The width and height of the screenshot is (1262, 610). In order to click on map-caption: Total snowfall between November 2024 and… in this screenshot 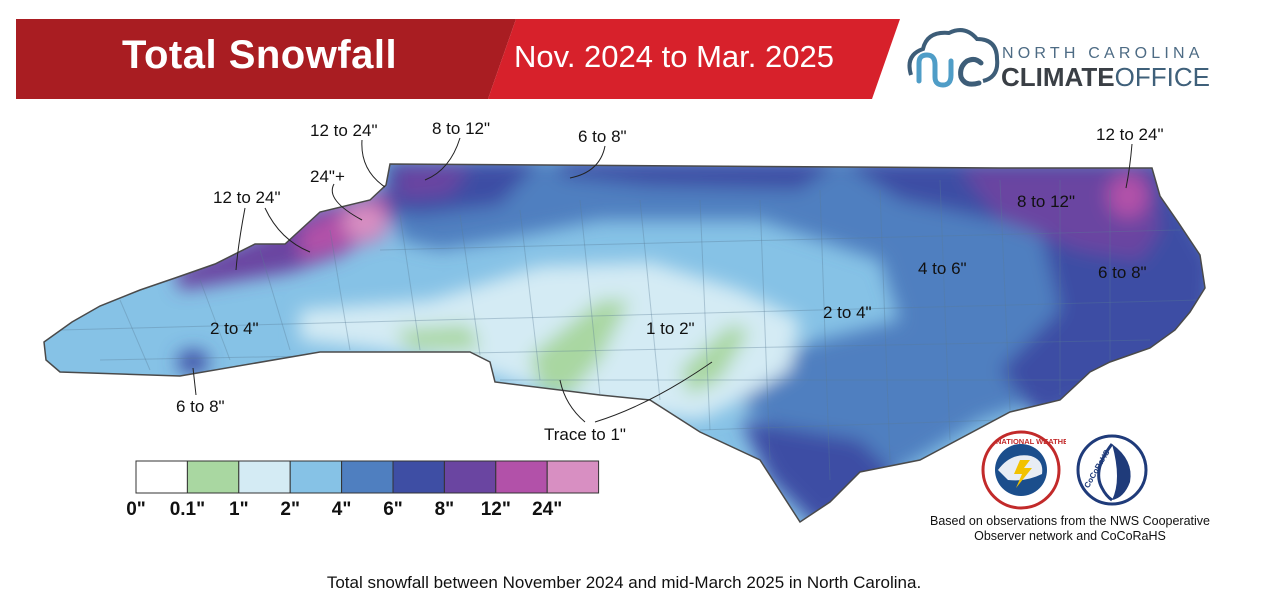, I will do `click(624, 582)`.